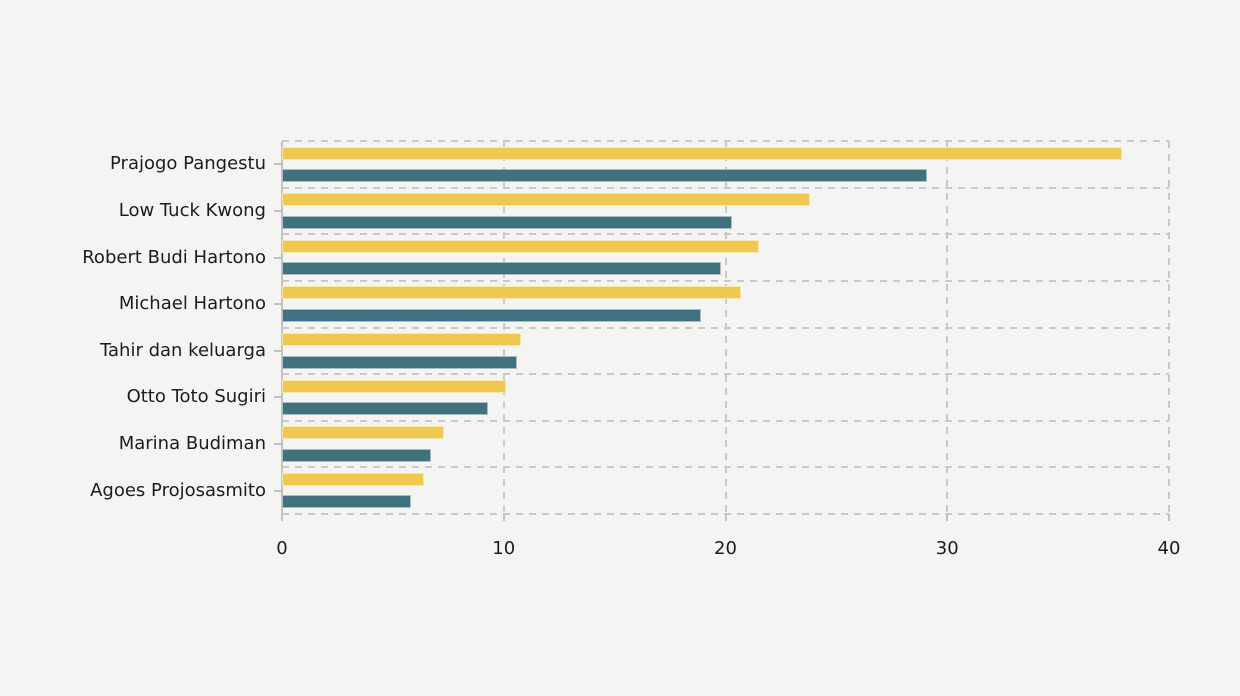 This screenshot has width=1240, height=696. Describe the element at coordinates (196, 397) in the screenshot. I see `y-axis-label: Otto Toto Sugiri` at that location.